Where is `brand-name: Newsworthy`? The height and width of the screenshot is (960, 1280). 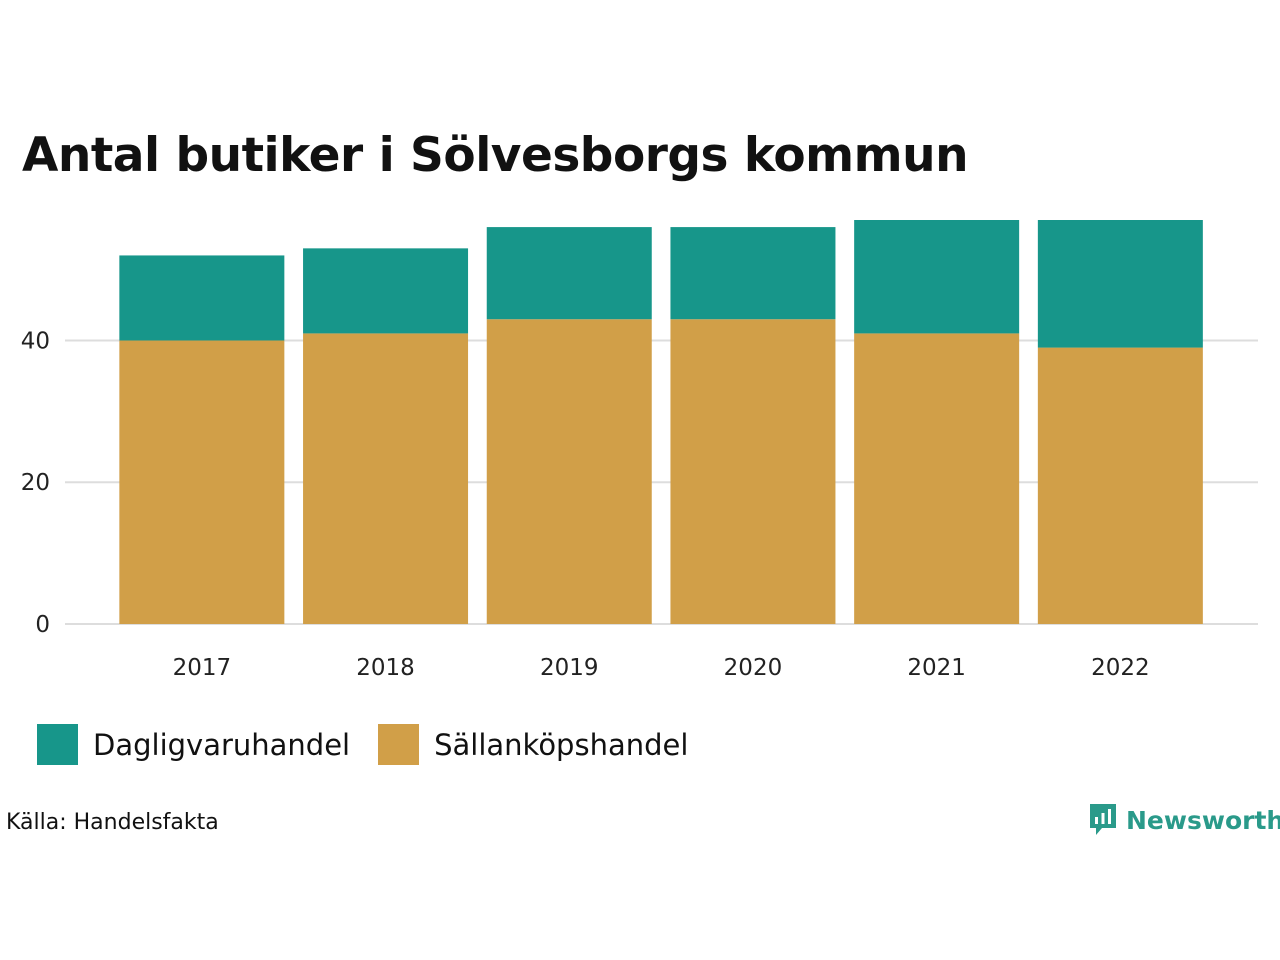 brand-name: Newsworthy is located at coordinates (1203, 820).